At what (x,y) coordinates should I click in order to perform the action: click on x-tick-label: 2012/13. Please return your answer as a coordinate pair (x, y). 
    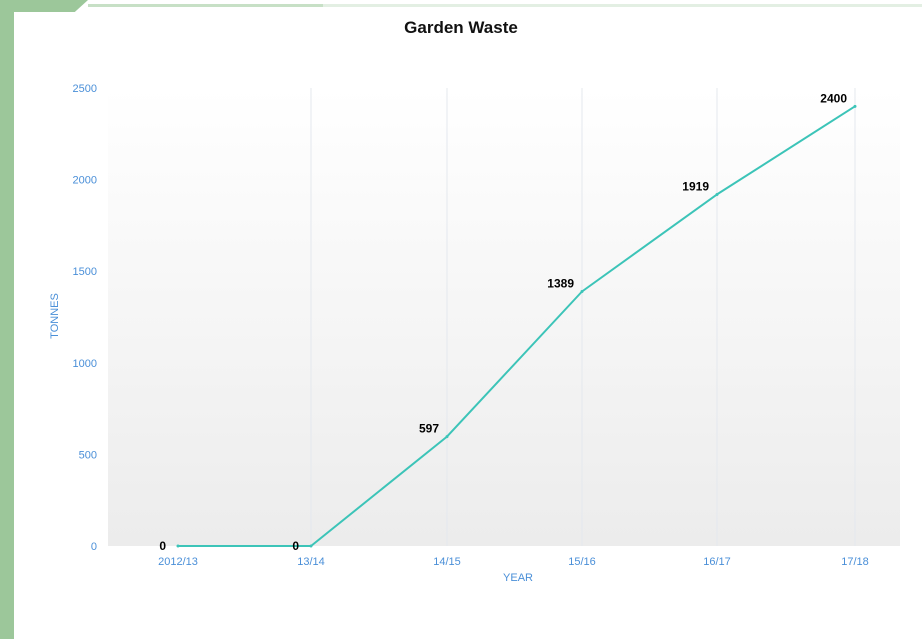
    Looking at the image, I should click on (178, 562).